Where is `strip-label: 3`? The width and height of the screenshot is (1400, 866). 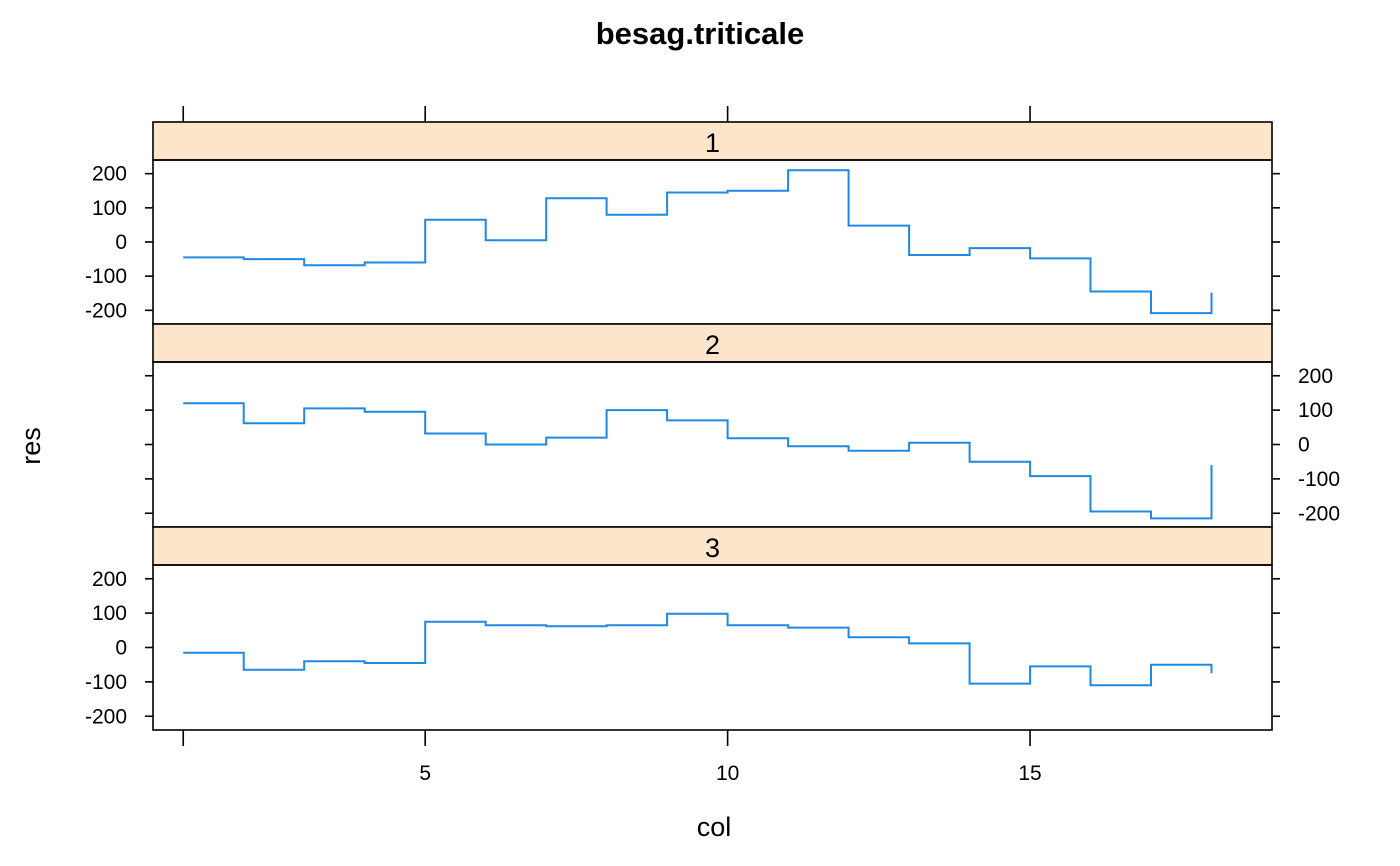
strip-label: 3 is located at coordinates (712, 548).